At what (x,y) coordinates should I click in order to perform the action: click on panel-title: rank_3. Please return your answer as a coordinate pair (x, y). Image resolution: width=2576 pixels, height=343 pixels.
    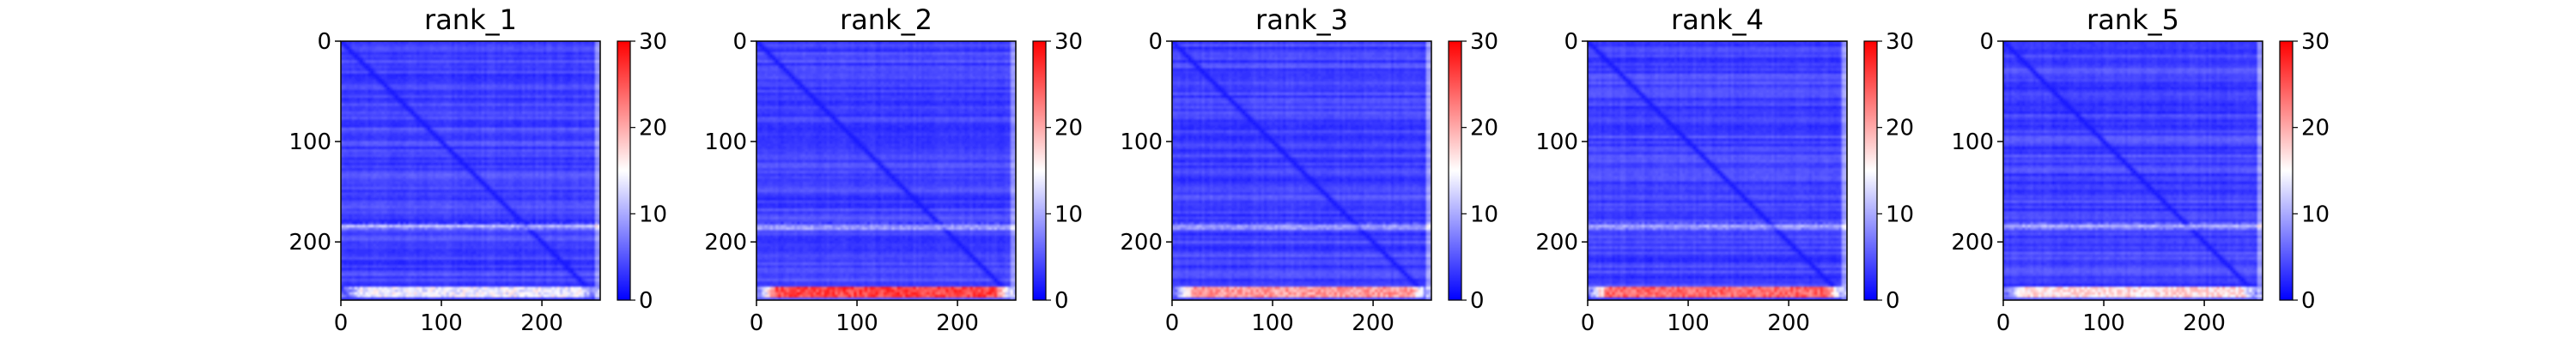
    Looking at the image, I should click on (1301, 19).